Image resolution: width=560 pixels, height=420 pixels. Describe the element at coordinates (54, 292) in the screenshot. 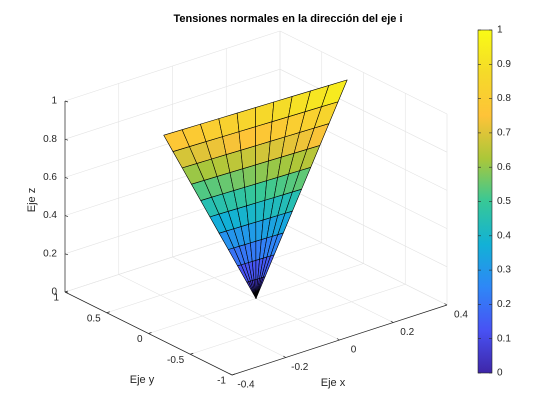

I see `z-tick-label: 0` at that location.